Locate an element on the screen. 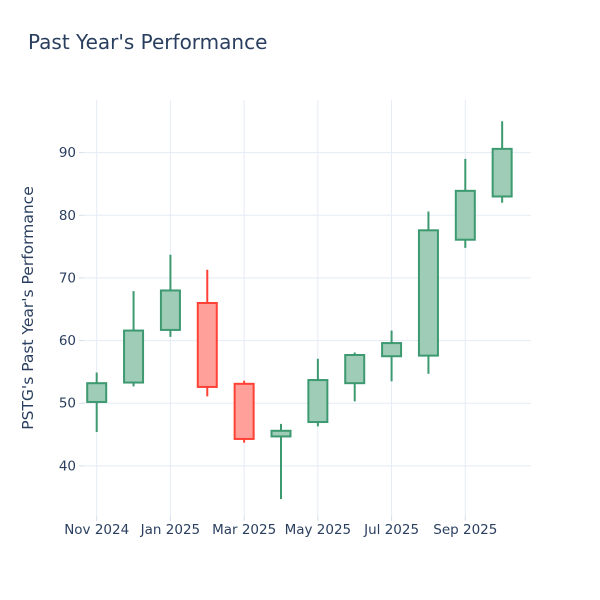  candle-aug-2025 is located at coordinates (428, 292).